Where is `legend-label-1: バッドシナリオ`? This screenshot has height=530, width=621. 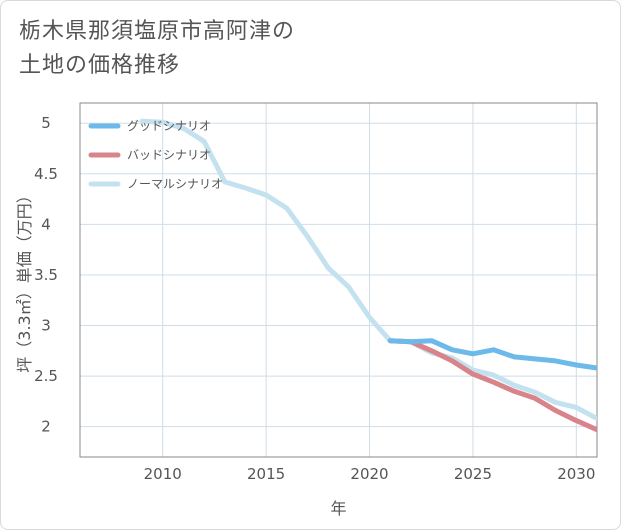
legend-label-1: バッドシナリオ is located at coordinates (169, 155).